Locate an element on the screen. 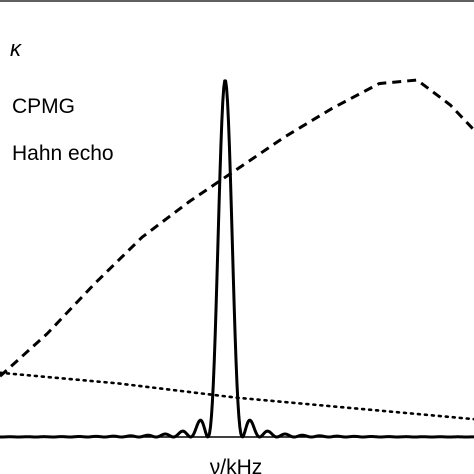 This screenshot has height=474, width=474. legend-entry-hahn-echo: Hahn echo is located at coordinates (63, 153).